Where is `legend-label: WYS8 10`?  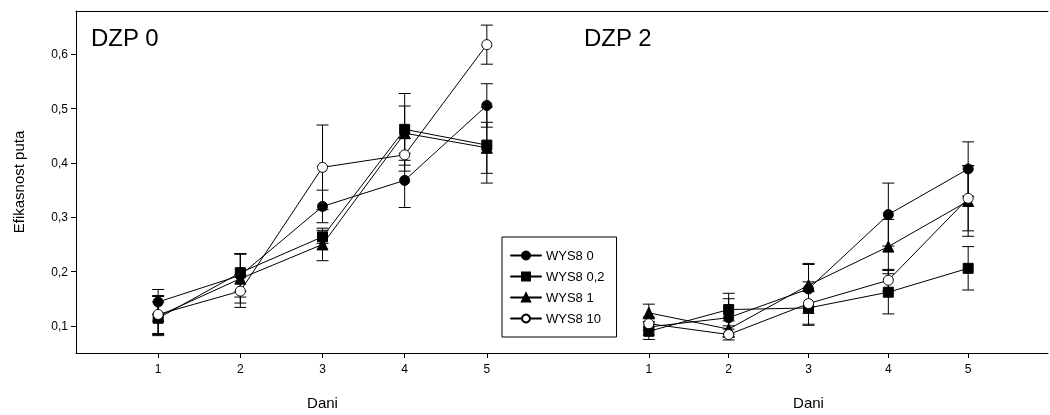 legend-label: WYS8 10 is located at coordinates (573, 318).